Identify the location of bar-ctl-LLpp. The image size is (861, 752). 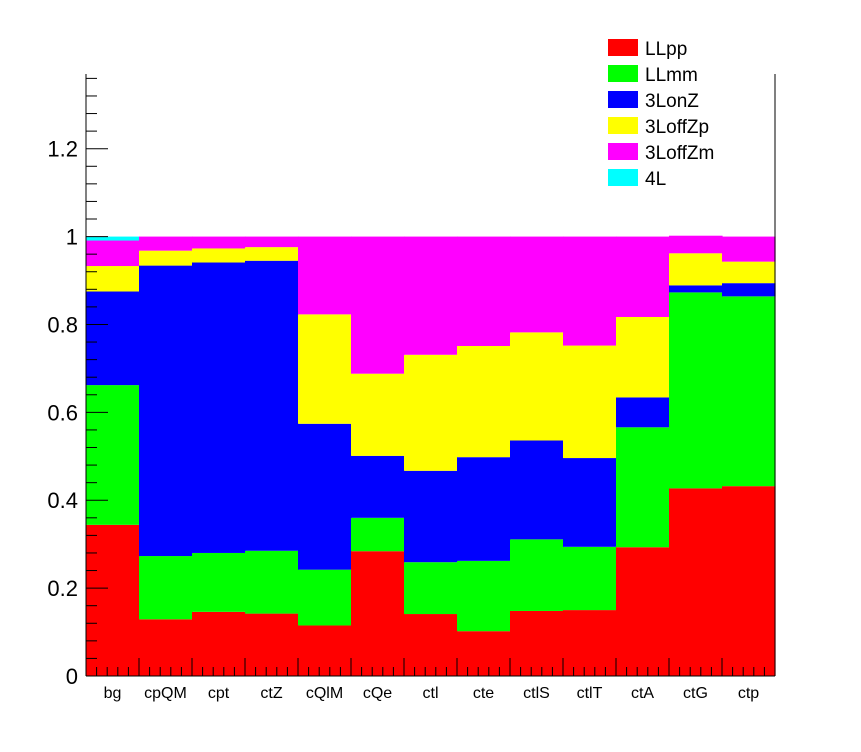
(431, 645).